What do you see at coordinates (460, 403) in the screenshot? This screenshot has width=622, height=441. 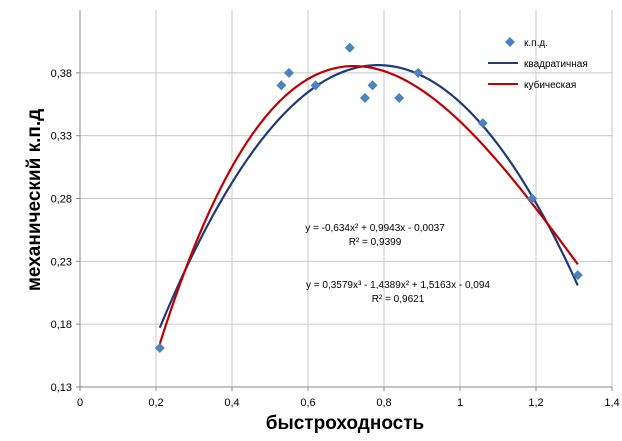 I see `x-tick-label: 1` at bounding box center [460, 403].